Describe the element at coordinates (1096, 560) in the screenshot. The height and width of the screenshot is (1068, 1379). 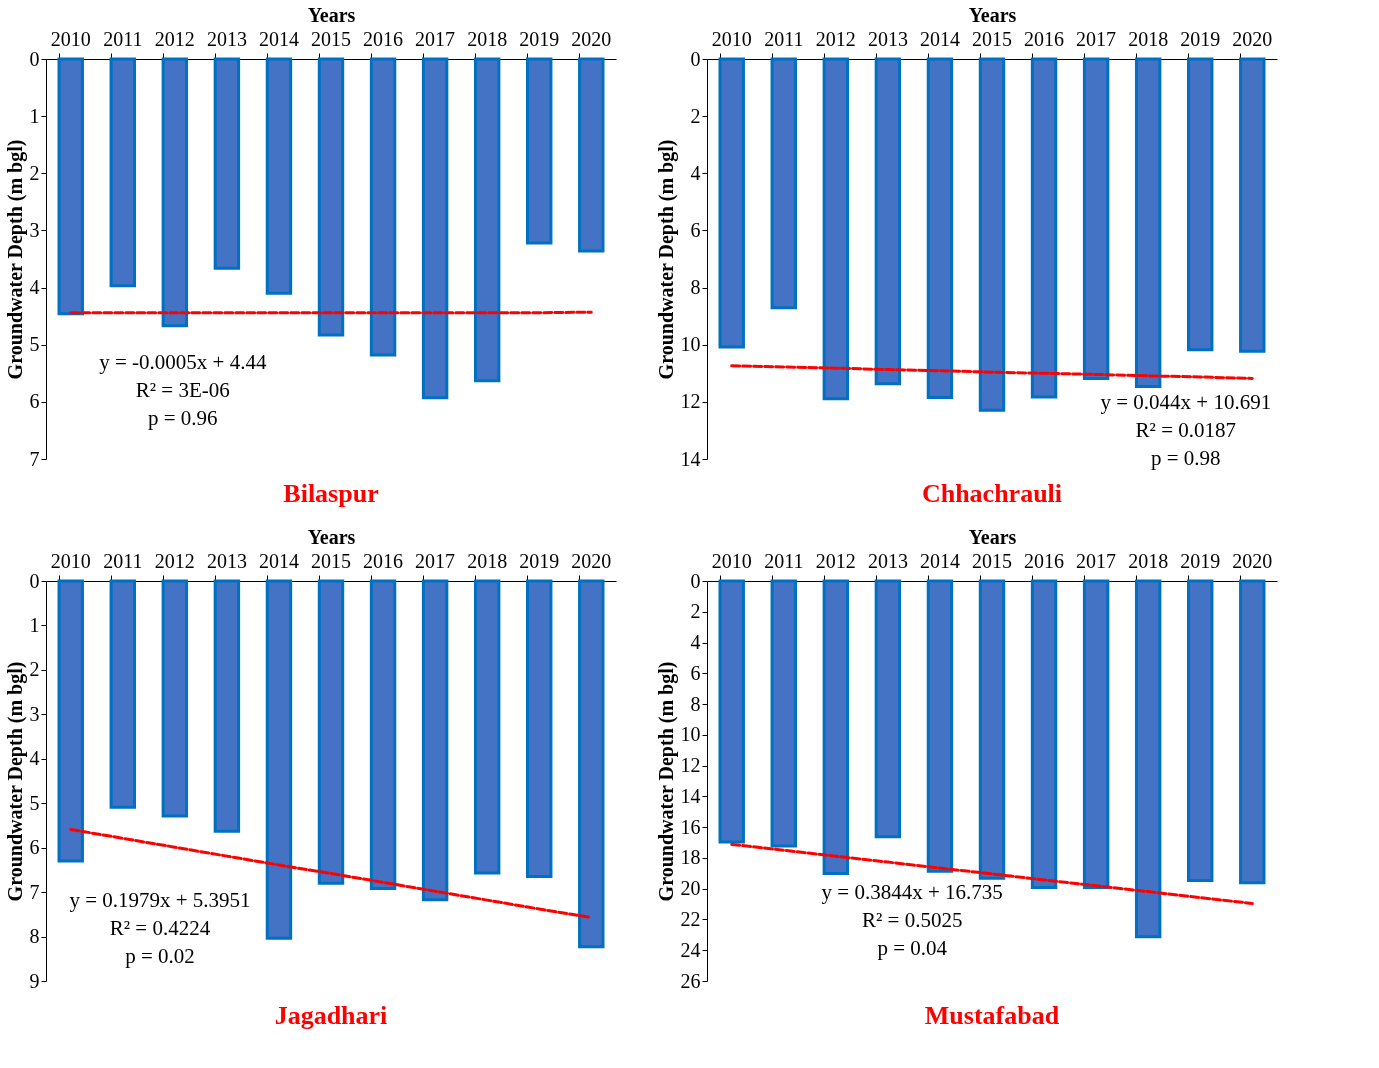
I see `x-tick-label: 2017` at that location.